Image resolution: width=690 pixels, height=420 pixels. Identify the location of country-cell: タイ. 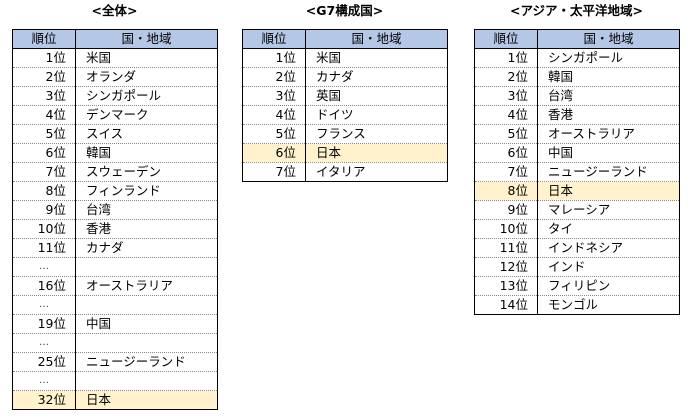
(608, 229).